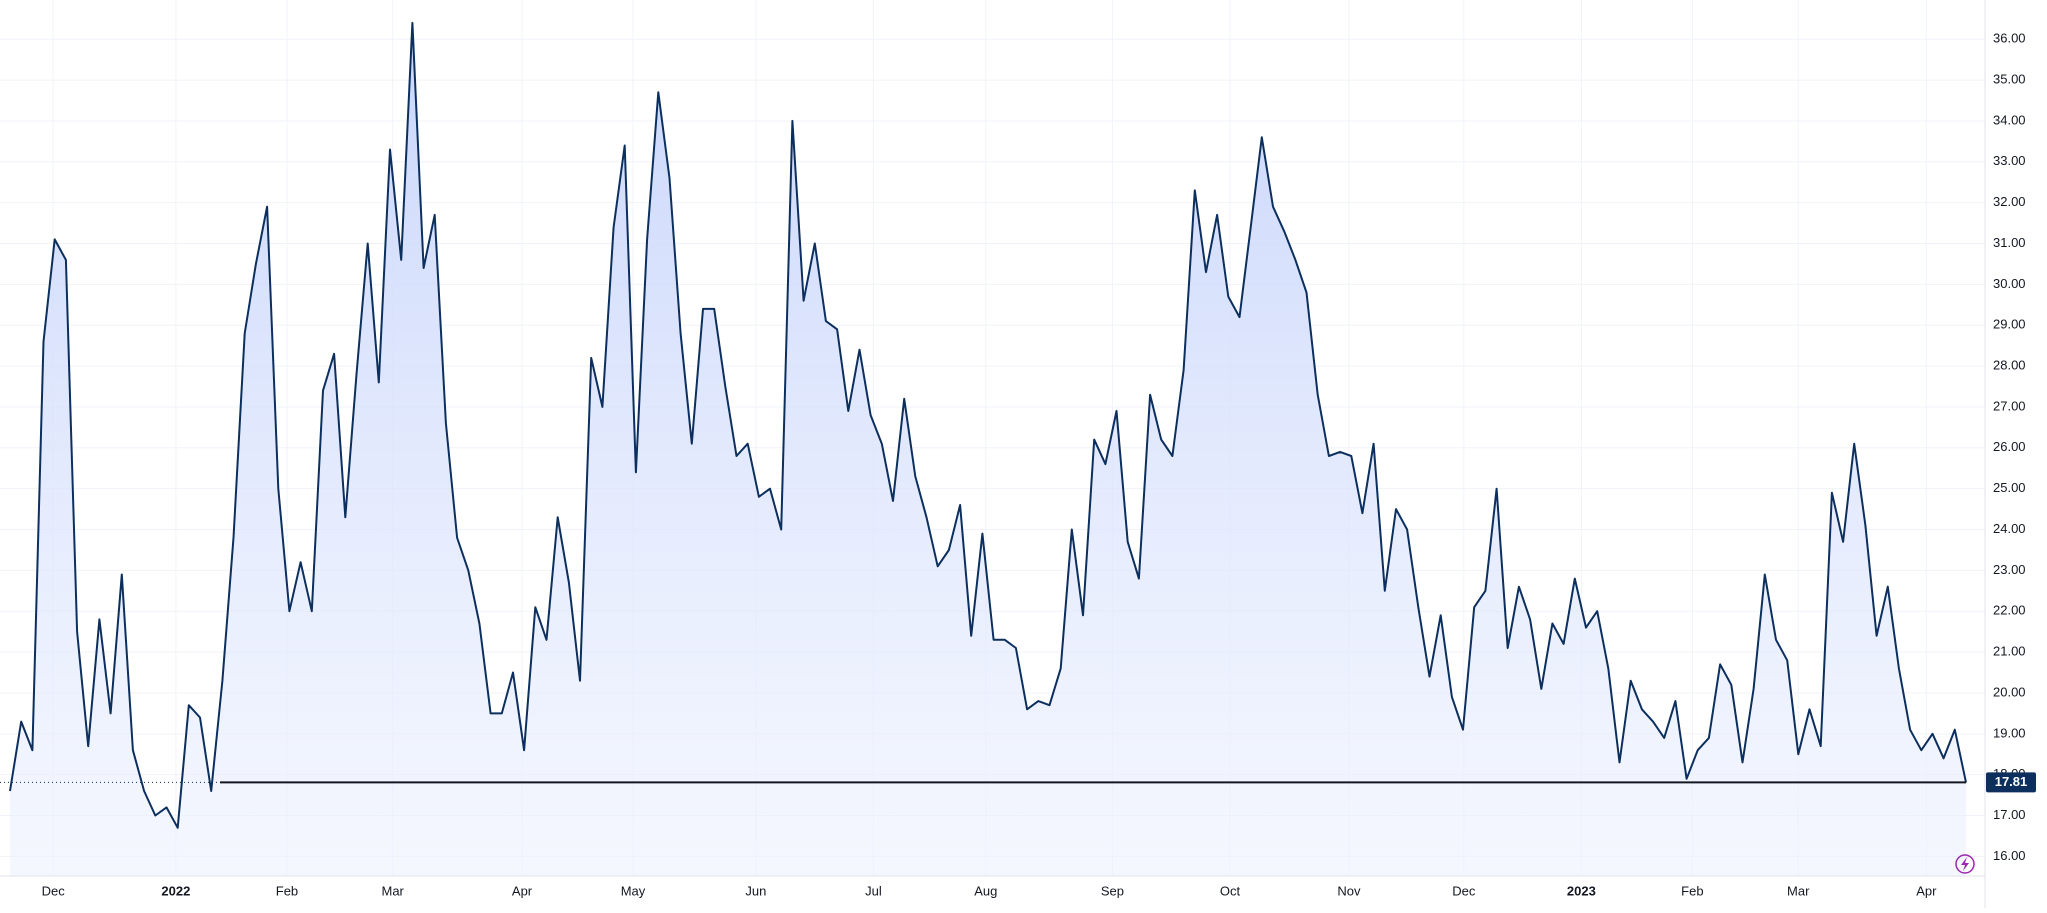 Image resolution: width=2047 pixels, height=913 pixels. What do you see at coordinates (2009, 855) in the screenshot?
I see `y-tick-label: 16.00` at bounding box center [2009, 855].